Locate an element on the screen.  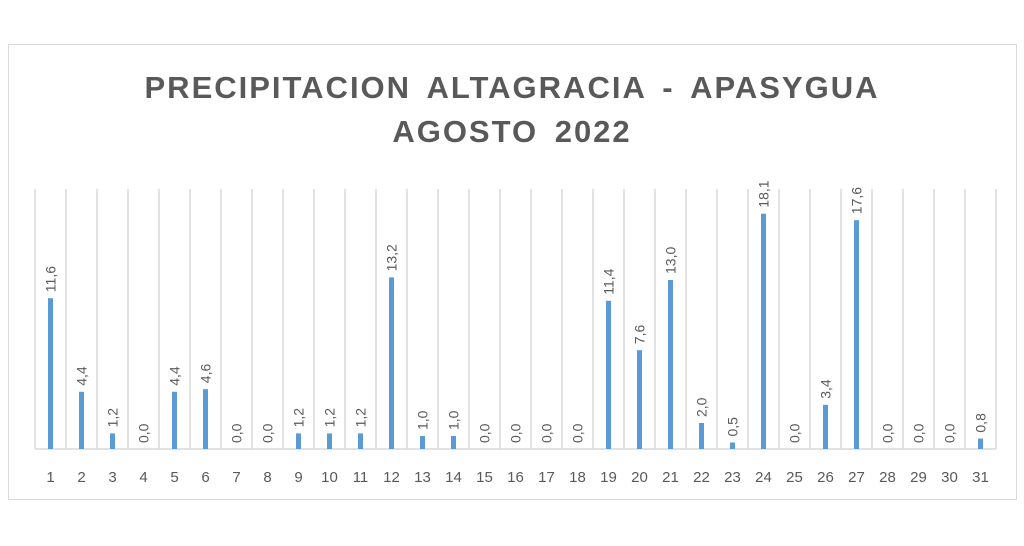
data-label: 4,6 is located at coordinates (206, 374).